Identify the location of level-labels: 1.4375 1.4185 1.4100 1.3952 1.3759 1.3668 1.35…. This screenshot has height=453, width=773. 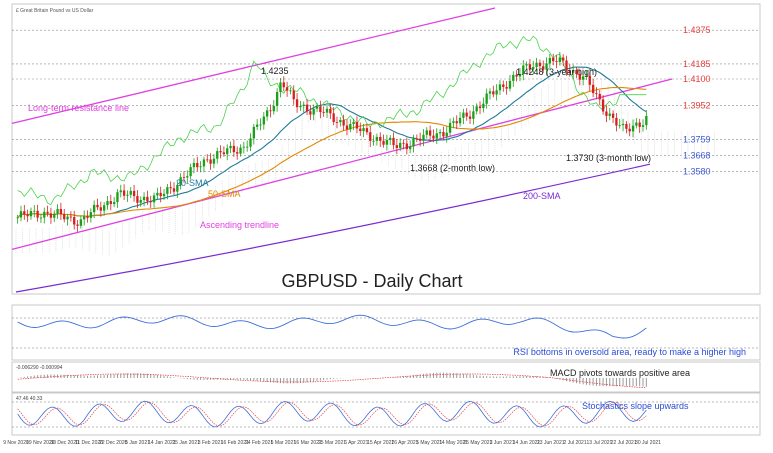
(697, 100).